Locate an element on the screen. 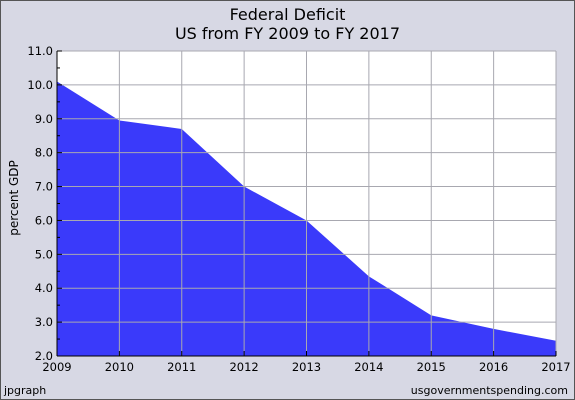 Image resolution: width=575 pixels, height=400 pixels. x-tick-label: 2015 is located at coordinates (431, 367).